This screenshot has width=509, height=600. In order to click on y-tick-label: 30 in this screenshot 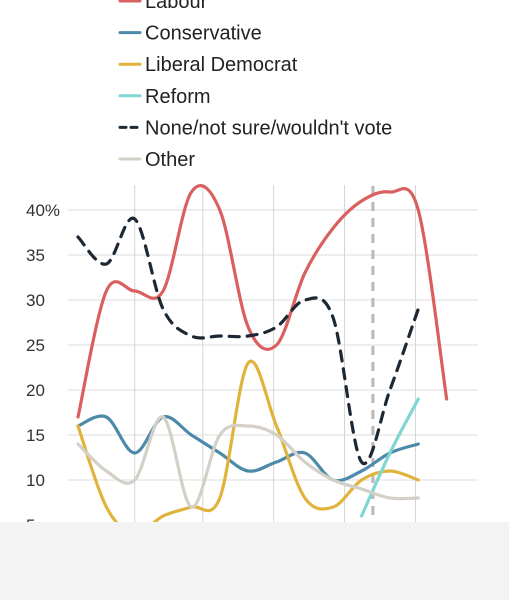, I will do `click(35, 300)`.